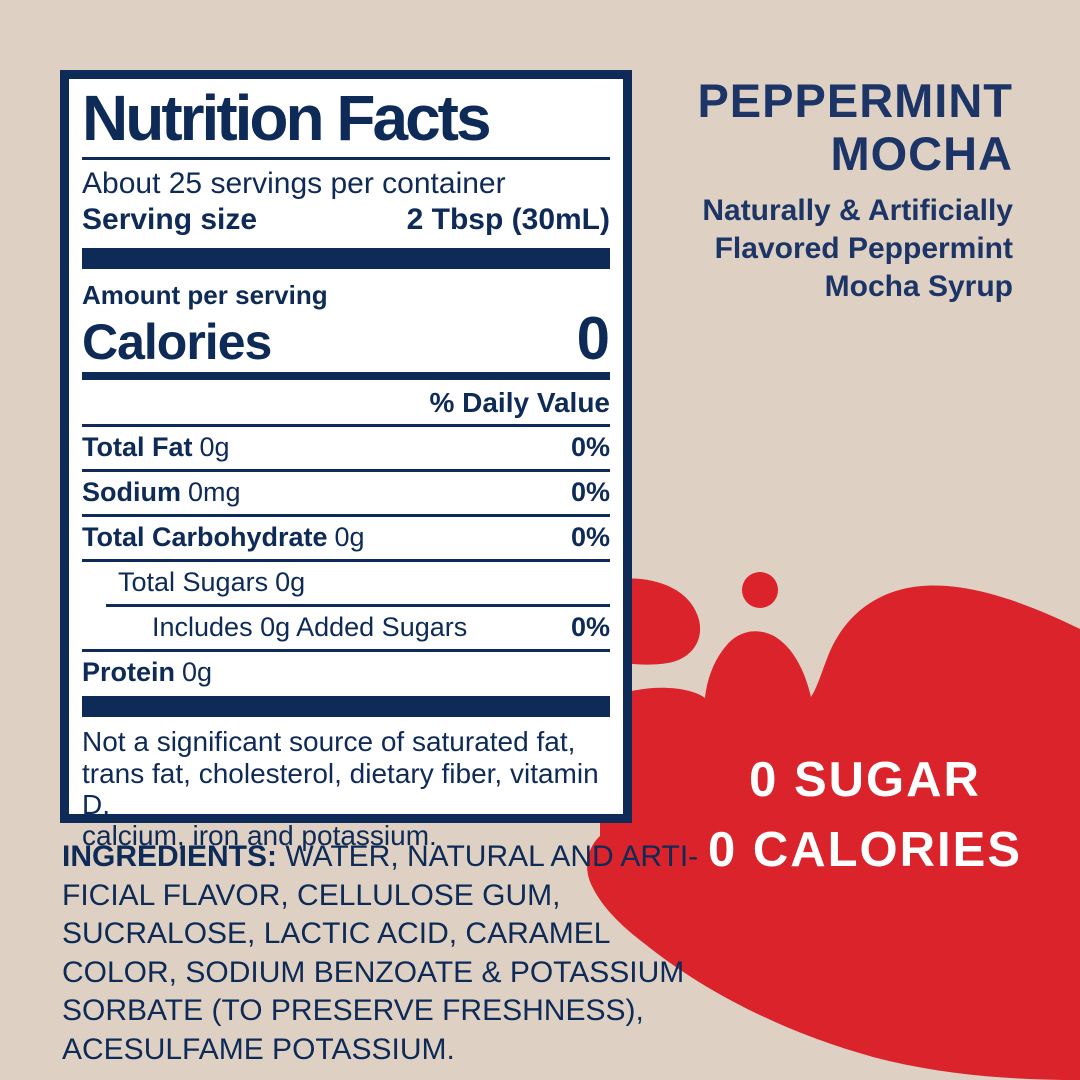 The width and height of the screenshot is (1080, 1080). Describe the element at coordinates (921, 153) in the screenshot. I see `product-name-line: MOCHA` at that location.